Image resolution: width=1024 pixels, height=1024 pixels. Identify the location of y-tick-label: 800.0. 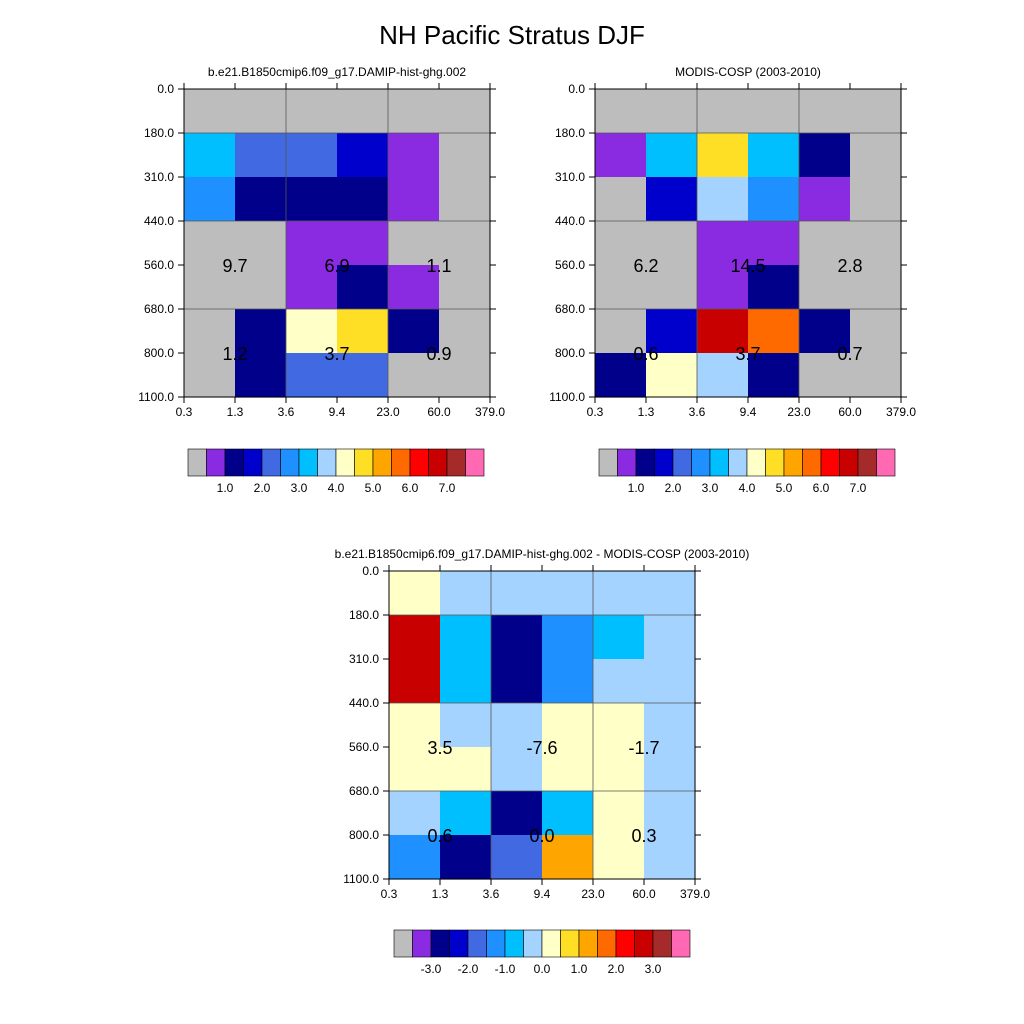
(159, 353).